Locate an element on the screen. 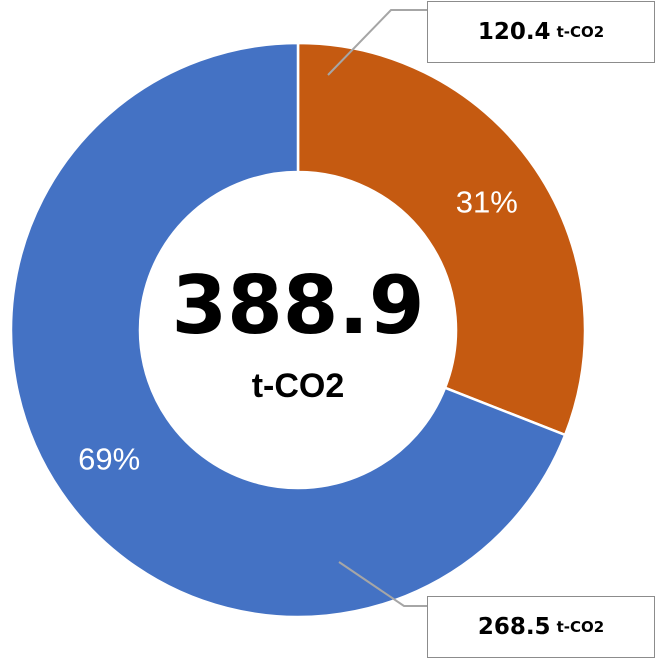  callout-value: 120.4 is located at coordinates (514, 32).